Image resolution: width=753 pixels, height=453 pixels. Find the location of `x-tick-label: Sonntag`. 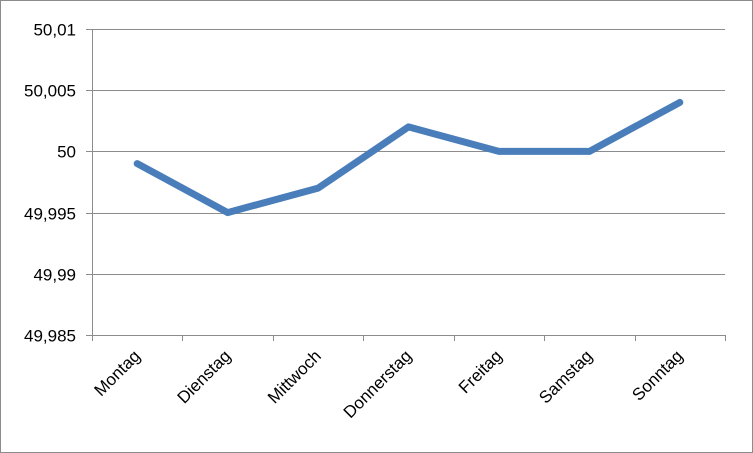

x-tick-label: Sonntag is located at coordinates (657, 375).